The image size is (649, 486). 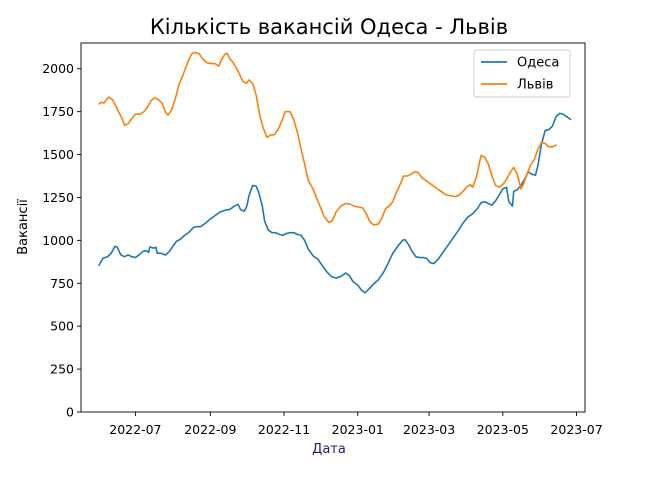 I want to click on y-tick-label-1: 250, so click(x=62, y=369).